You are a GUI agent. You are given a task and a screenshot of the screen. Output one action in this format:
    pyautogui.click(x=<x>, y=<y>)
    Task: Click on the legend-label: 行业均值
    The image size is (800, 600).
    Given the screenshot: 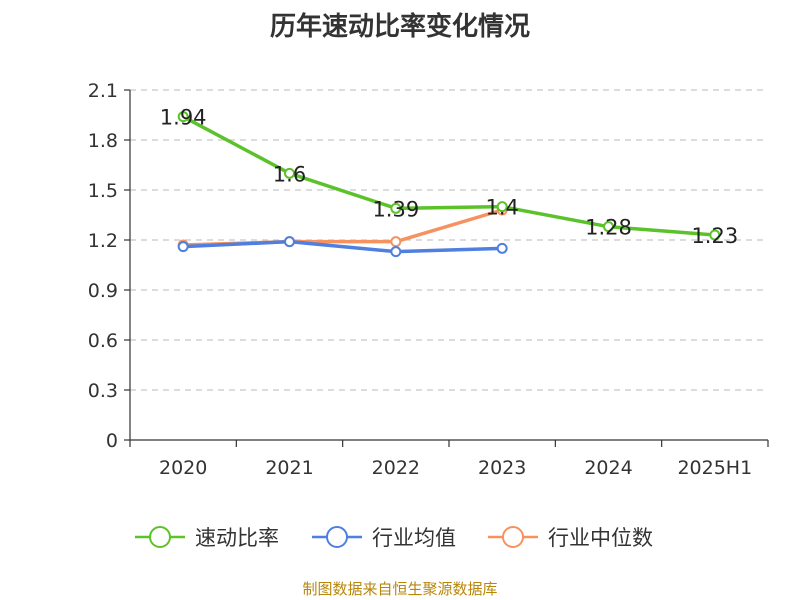 What is the action you would take?
    pyautogui.click(x=414, y=538)
    